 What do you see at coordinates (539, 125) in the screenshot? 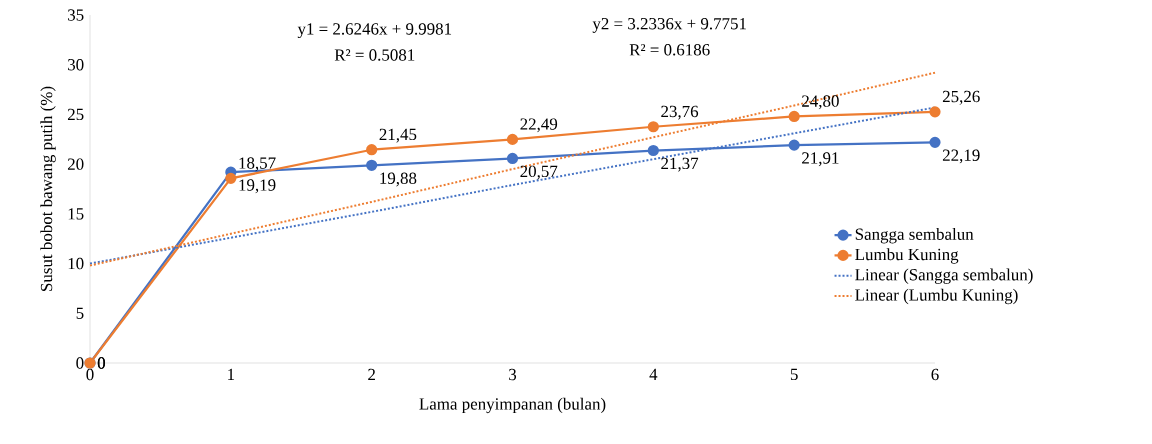
I see `data-label: 22,49` at bounding box center [539, 125].